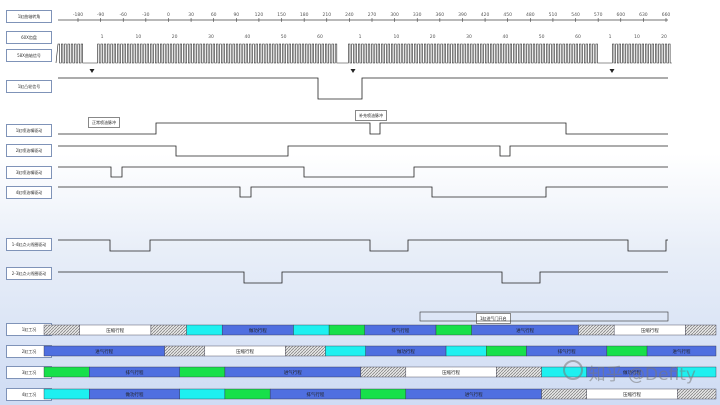 This screenshot has height=405, width=720. I want to click on tooth-number: 20, so click(175, 37).